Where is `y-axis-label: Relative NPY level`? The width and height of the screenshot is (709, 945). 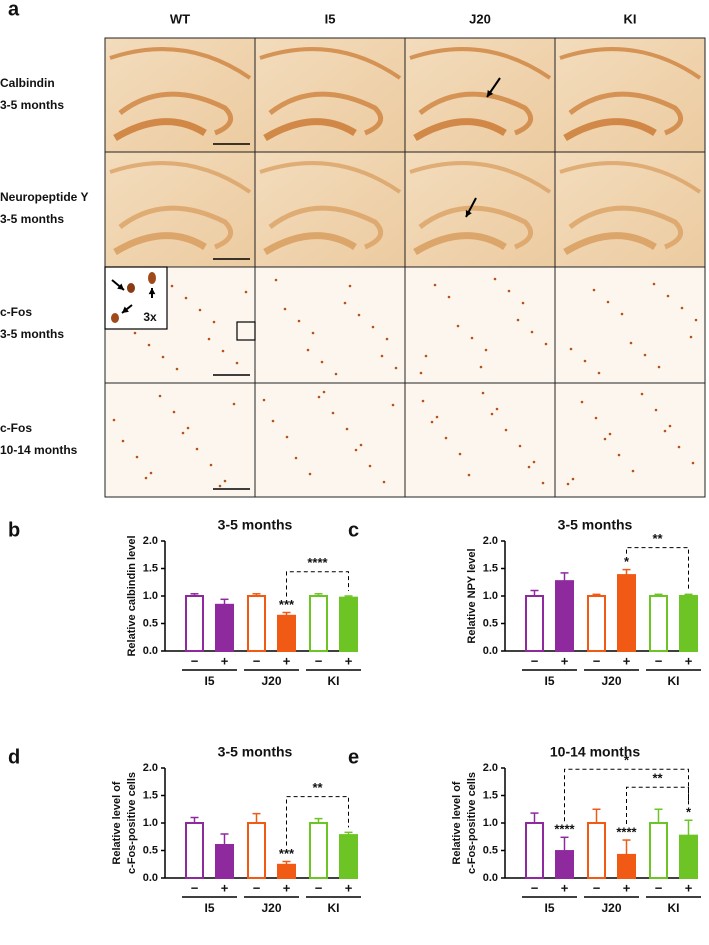 y-axis-label: Relative NPY level is located at coordinates (472, 595).